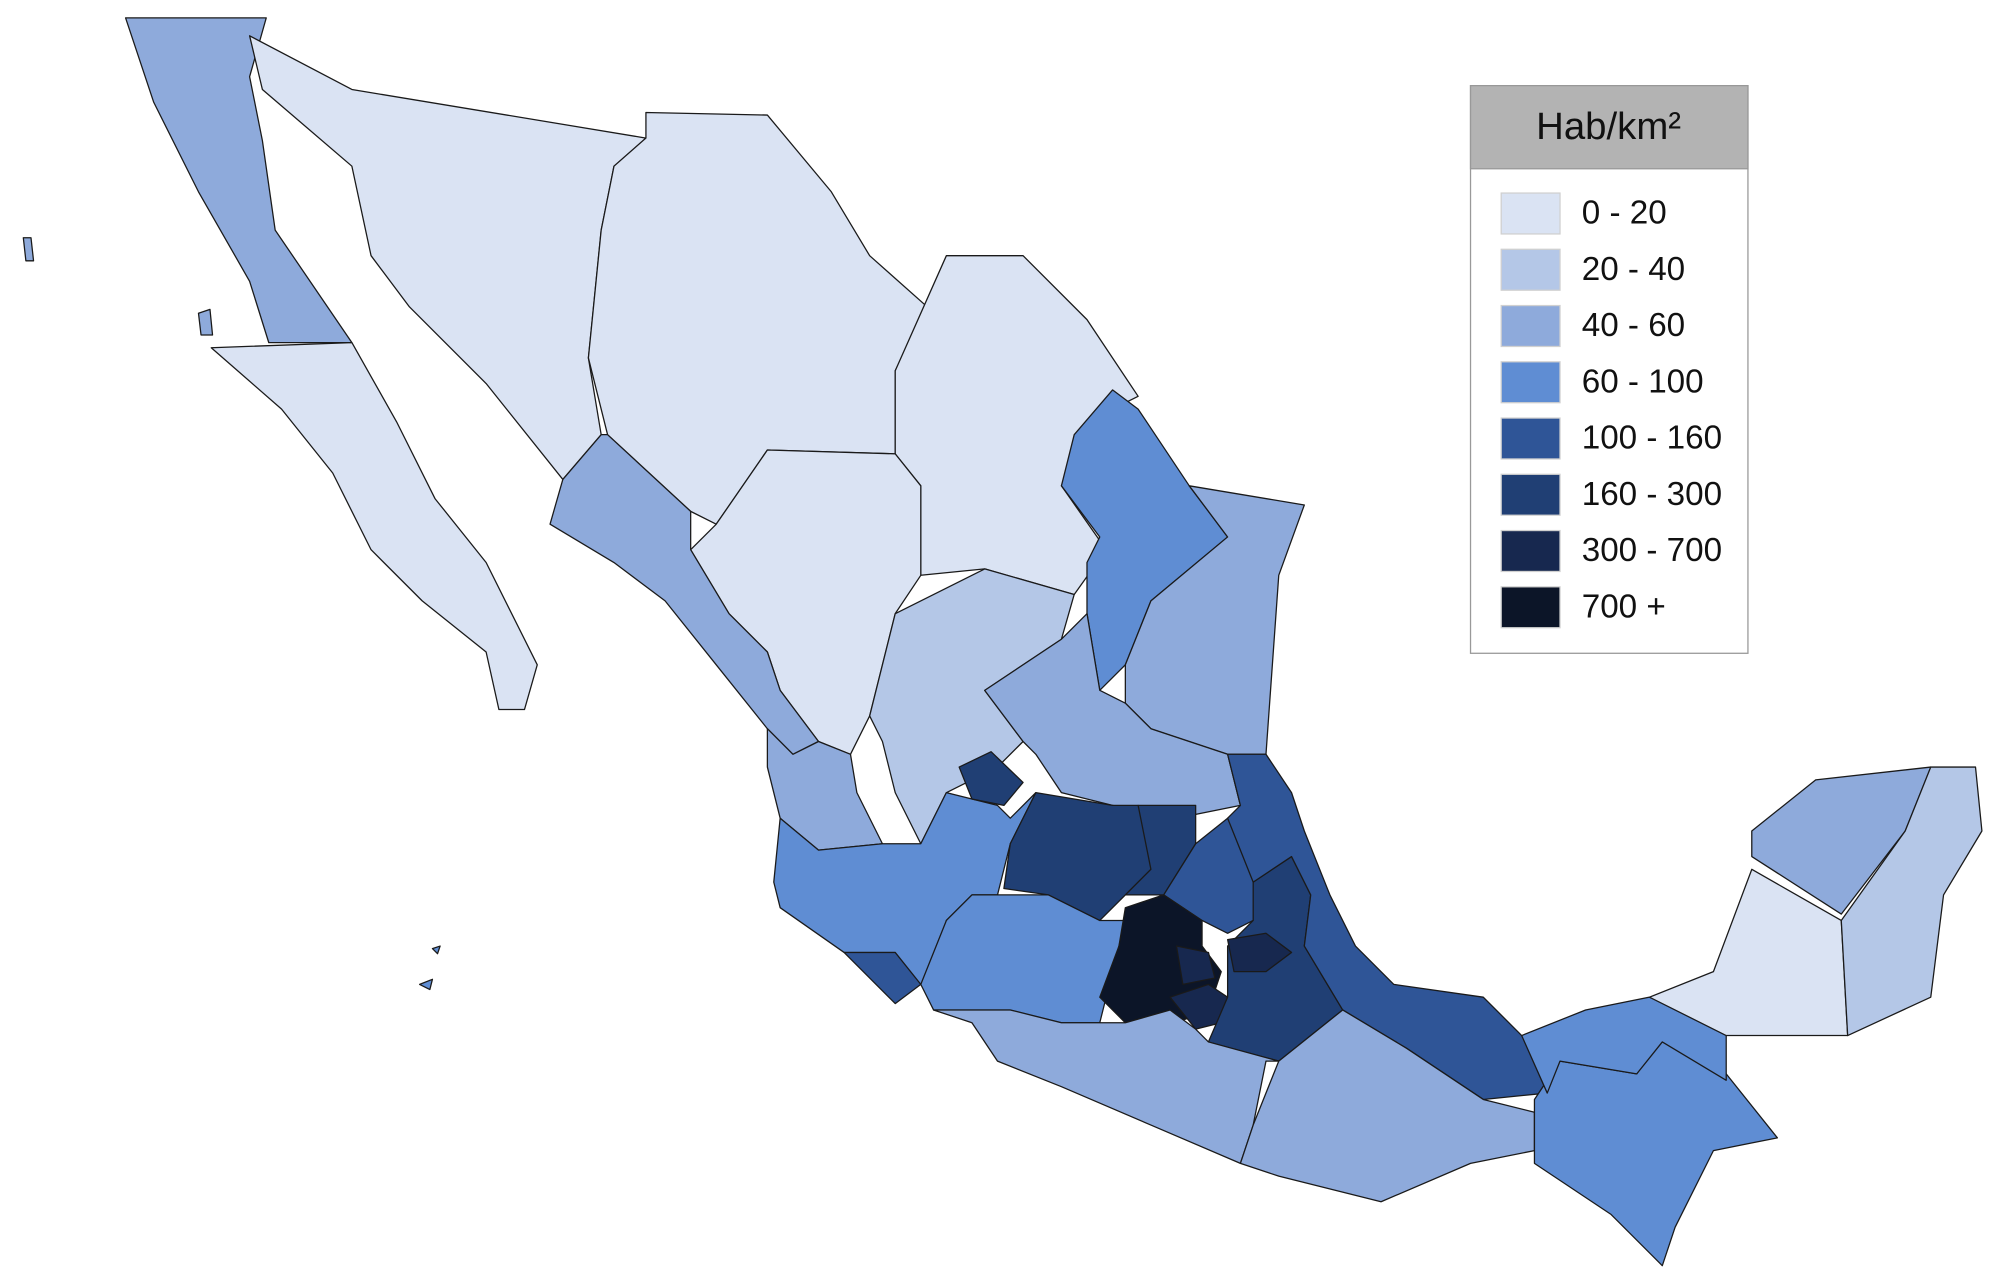  Describe the element at coordinates (1633, 269) in the screenshot. I see `legend-label: 20 - 40` at that location.